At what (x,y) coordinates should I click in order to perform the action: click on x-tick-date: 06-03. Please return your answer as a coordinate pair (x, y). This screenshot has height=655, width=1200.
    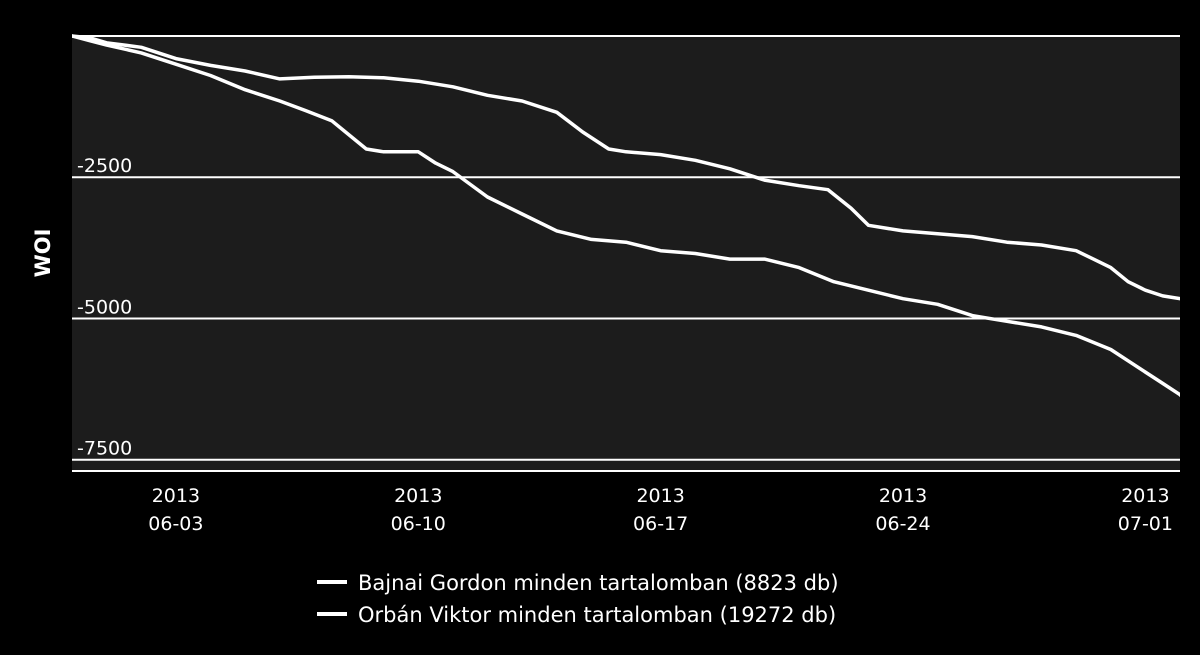
    Looking at the image, I should click on (175, 524).